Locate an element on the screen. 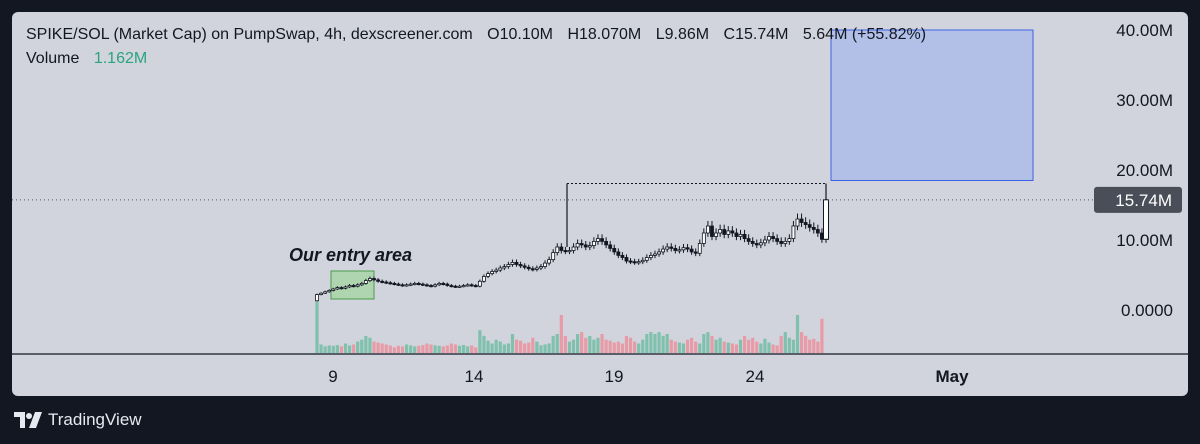  volume-label: Volume is located at coordinates (53, 58).